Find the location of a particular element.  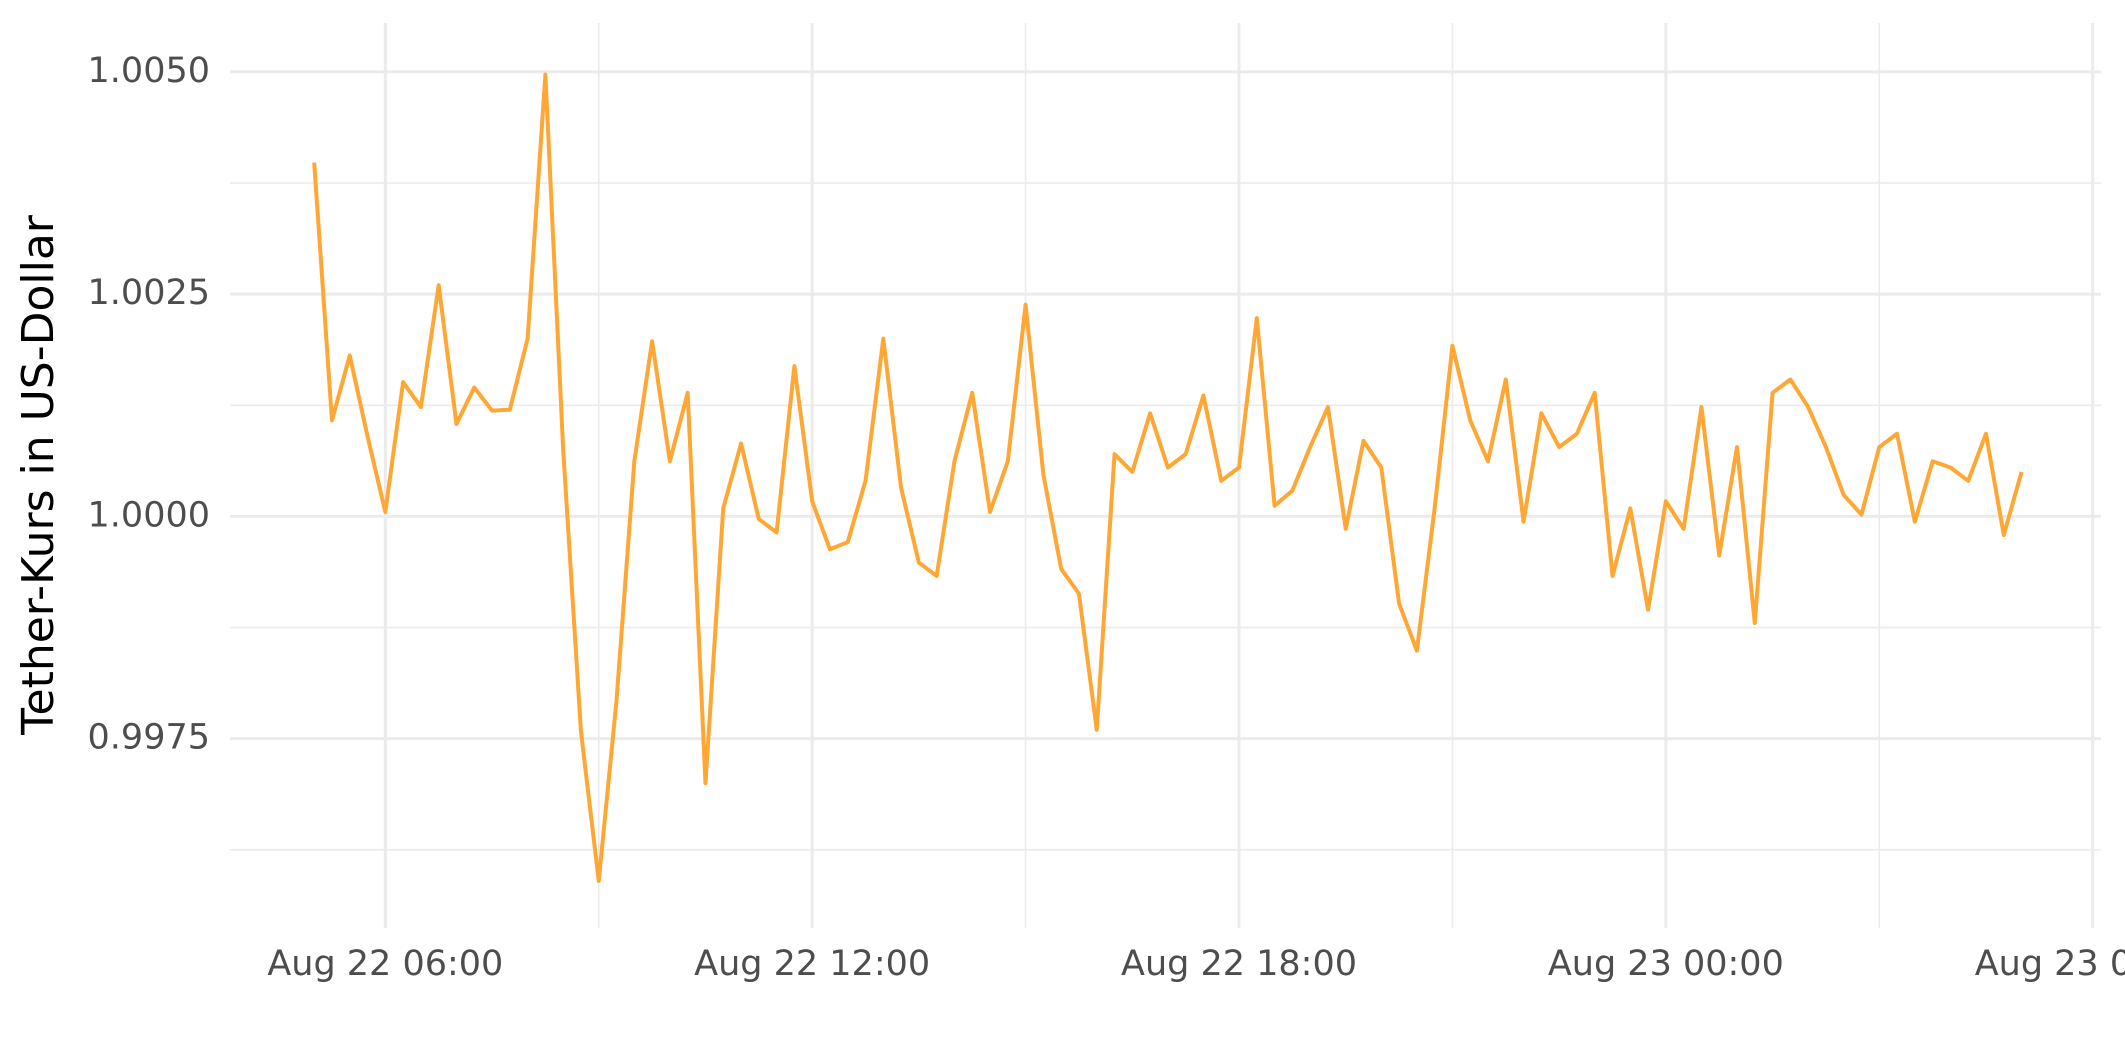

x-tick-label: Aug 23 06:00 is located at coordinates (2050, 964).